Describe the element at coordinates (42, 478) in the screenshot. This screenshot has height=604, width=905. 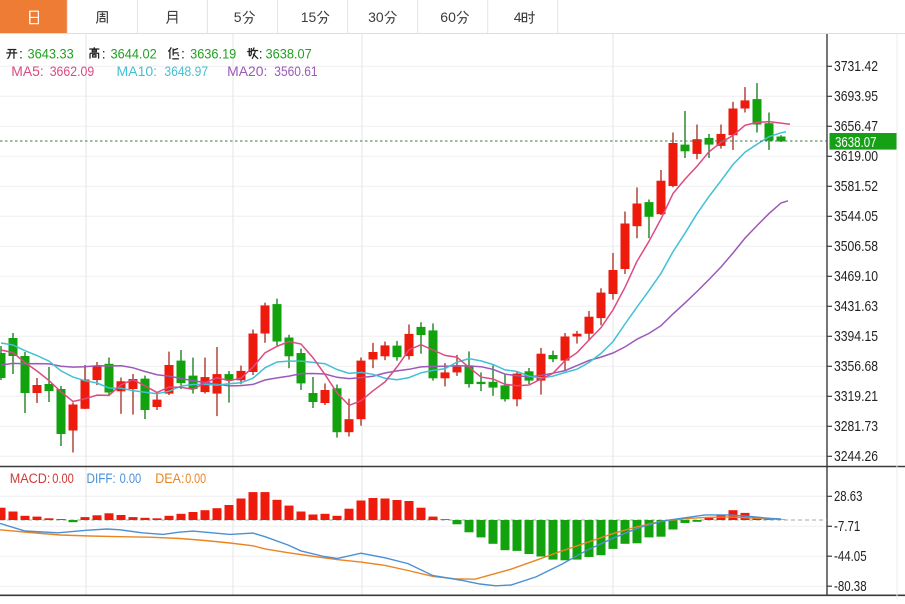
I see `svg-text:MACD:0.00: MACD: 0.00` at that location.